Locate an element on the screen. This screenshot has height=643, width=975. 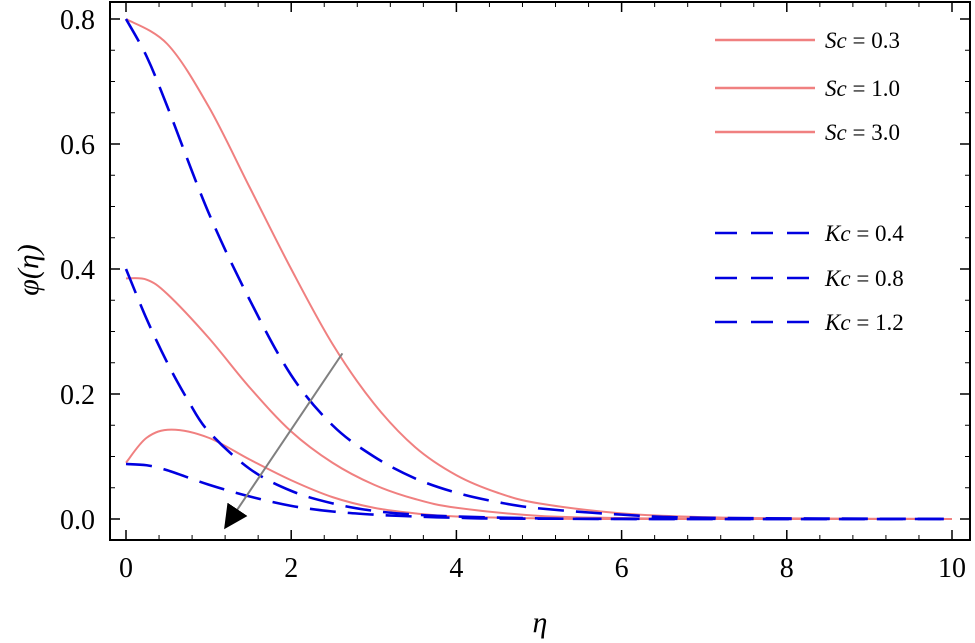
x-axis-label: η is located at coordinates (540, 622).